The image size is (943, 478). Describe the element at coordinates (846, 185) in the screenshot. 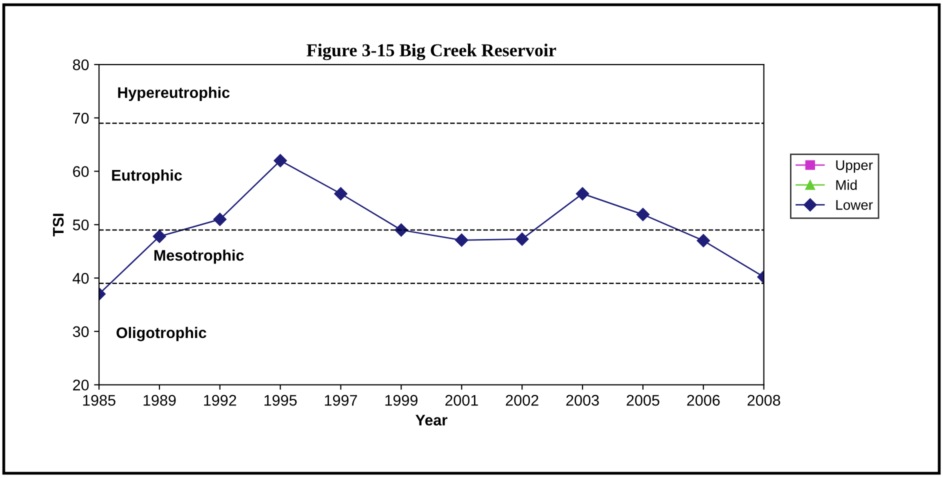

I see `legend-label: Mid` at that location.